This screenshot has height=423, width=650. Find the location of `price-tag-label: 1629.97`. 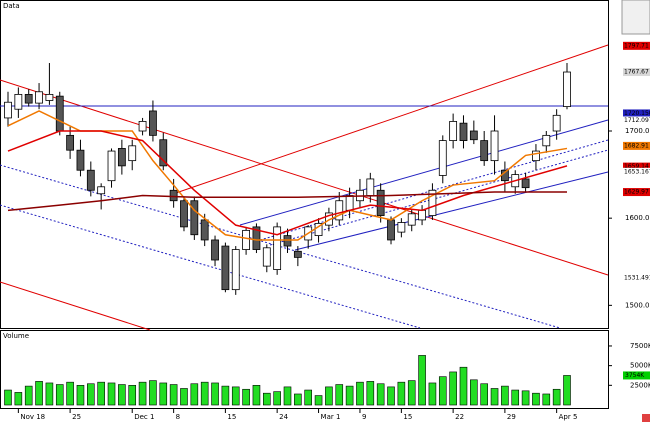

price-tag-label: 1629.97 is located at coordinates (636, 192).